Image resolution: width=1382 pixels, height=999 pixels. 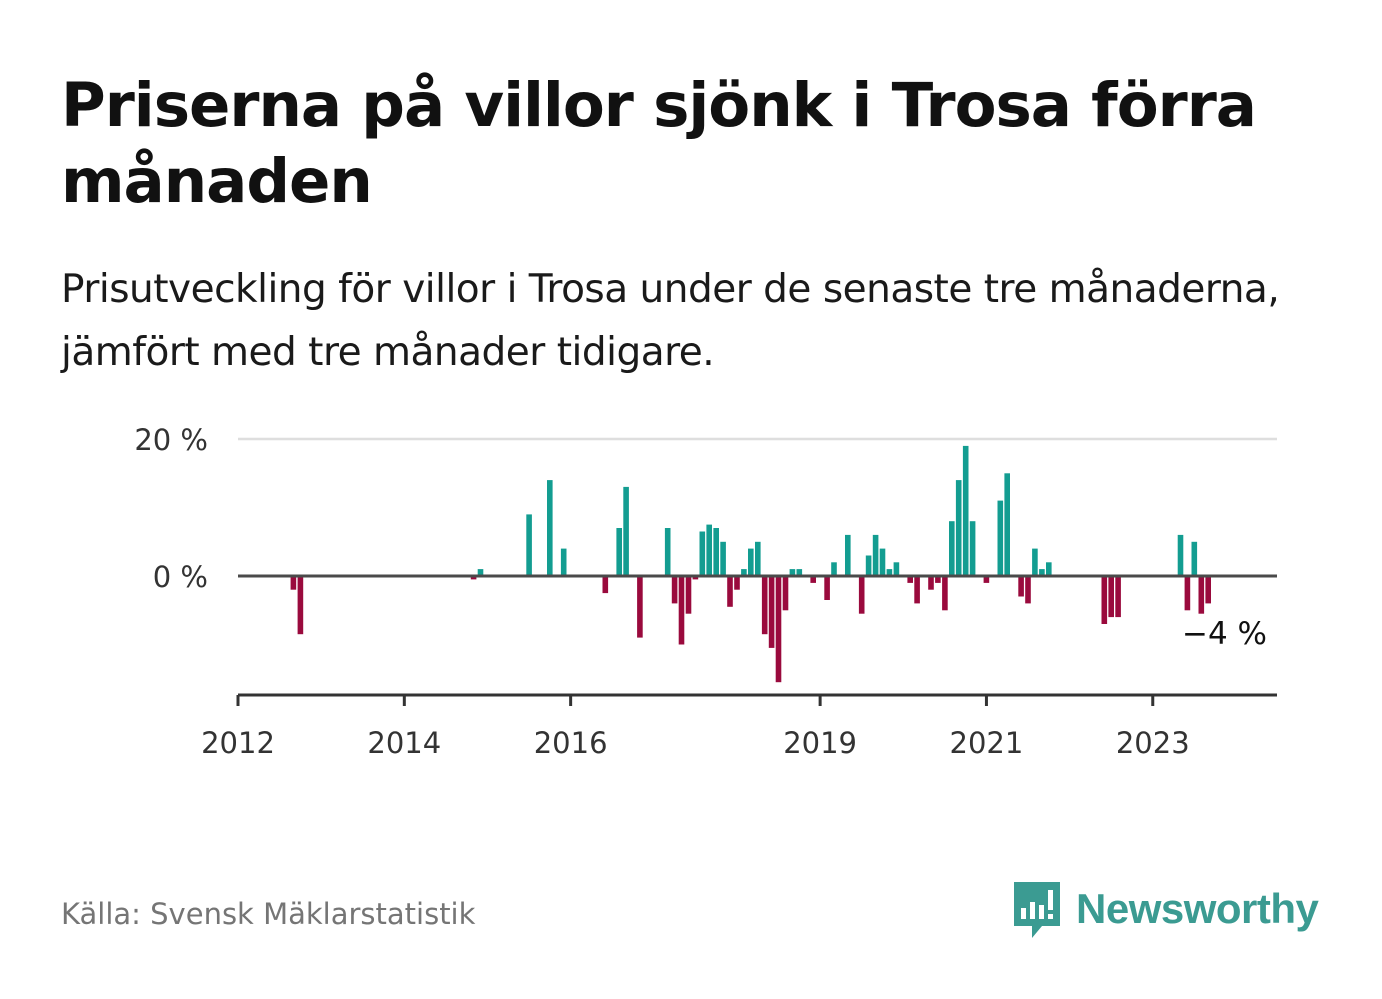 What do you see at coordinates (987, 743) in the screenshot?
I see `x-tick-label: 2021` at bounding box center [987, 743].